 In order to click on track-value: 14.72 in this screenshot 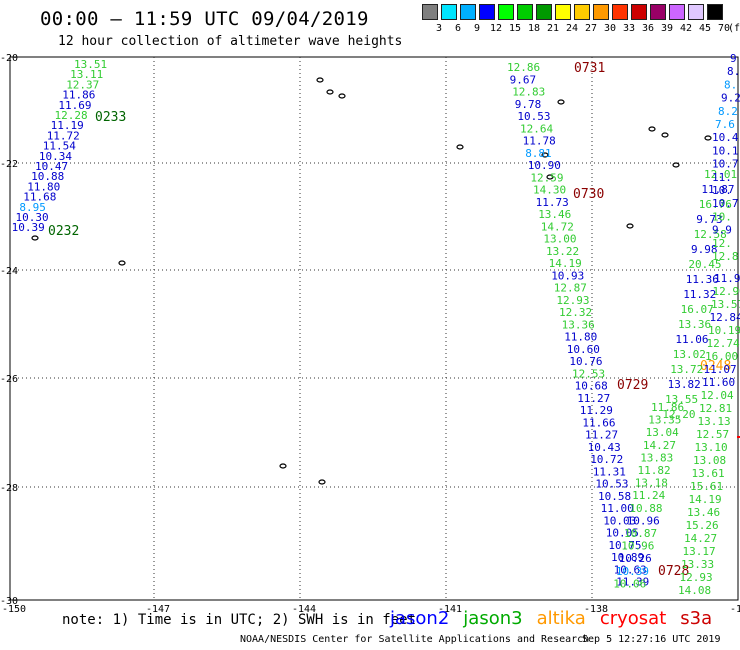, I will do `click(557, 226)`.